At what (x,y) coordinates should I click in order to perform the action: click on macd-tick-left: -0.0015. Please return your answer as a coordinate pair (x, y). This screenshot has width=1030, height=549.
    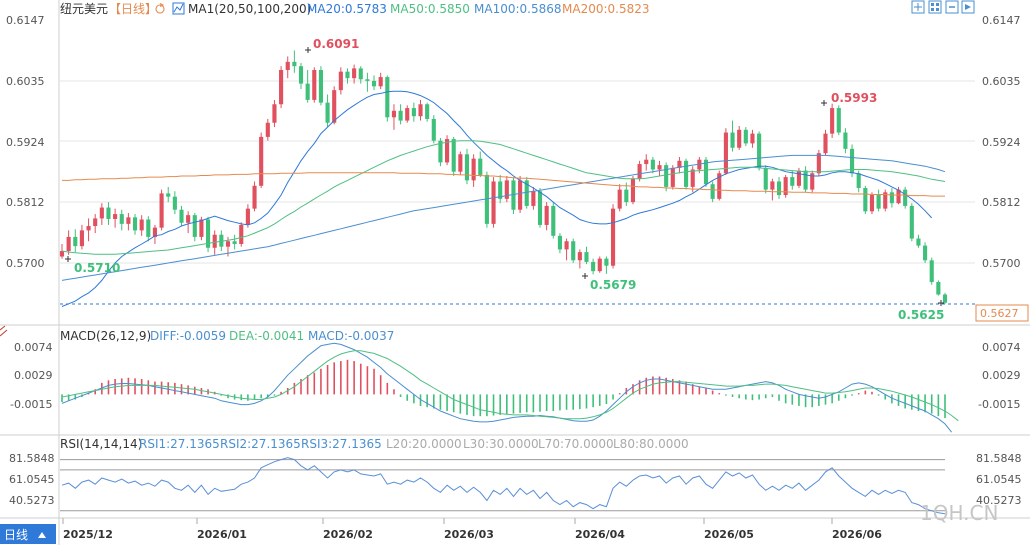
    Looking at the image, I should click on (31, 404).